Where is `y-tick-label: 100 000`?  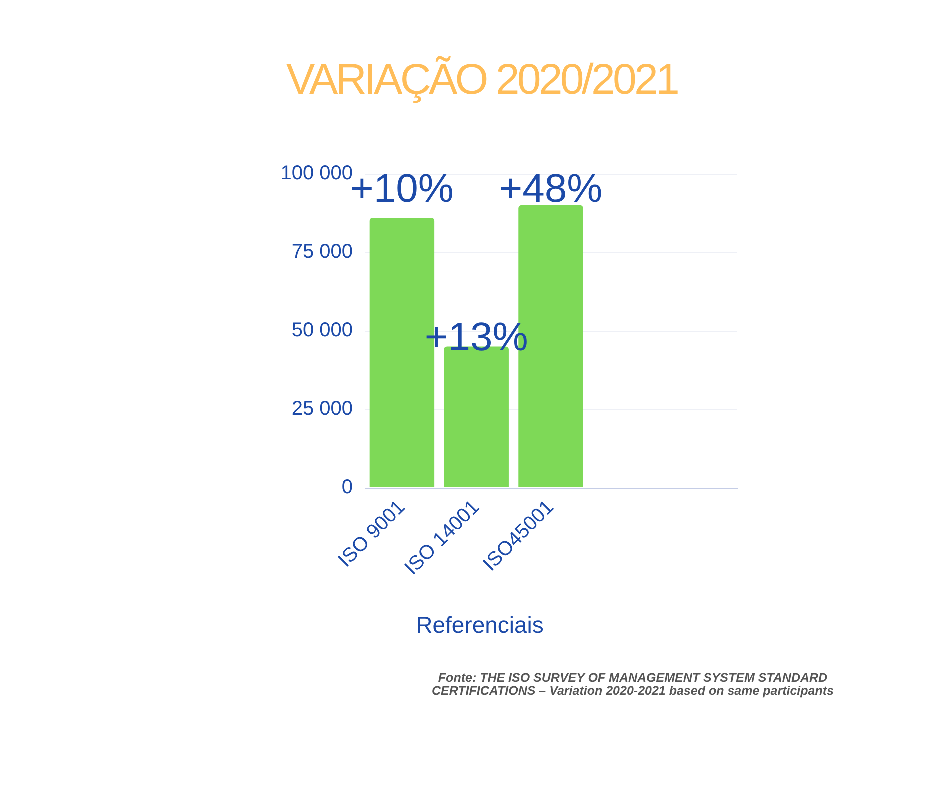
y-tick-label: 100 000 is located at coordinates (316, 173).